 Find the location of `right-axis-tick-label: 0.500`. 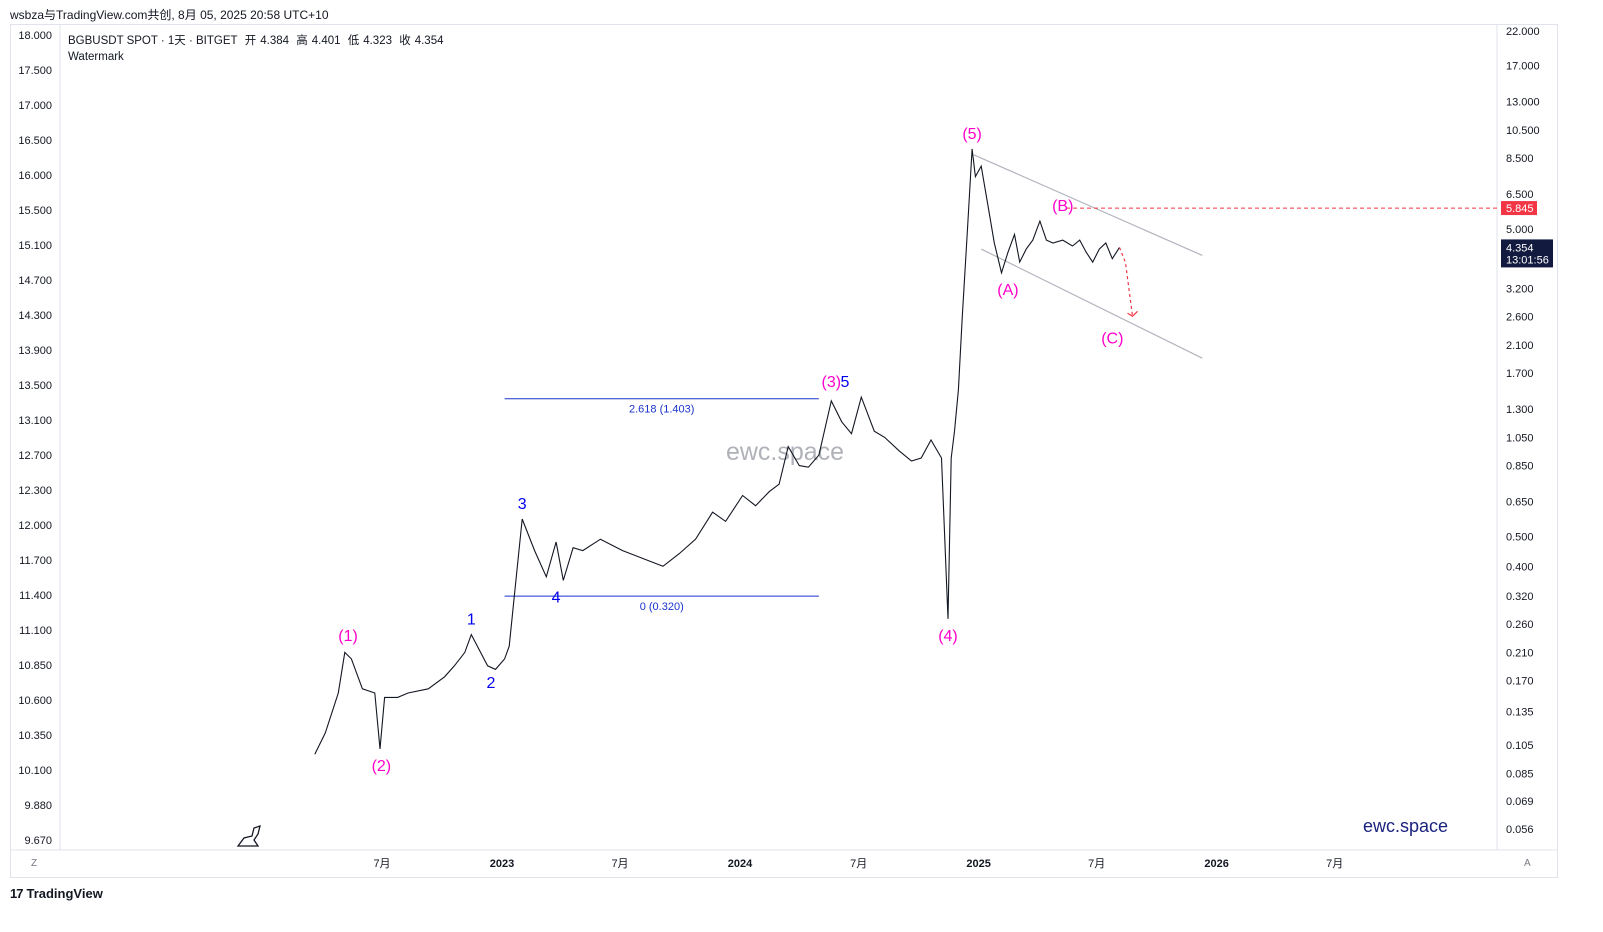

right-axis-tick-label: 0.500 is located at coordinates (1520, 538).